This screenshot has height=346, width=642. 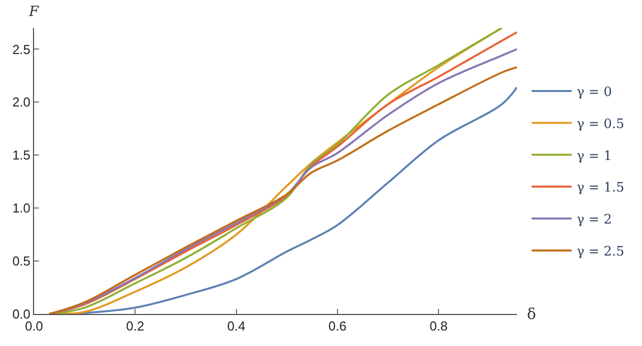 I want to click on legend-label: γ = 1.5, so click(x=600, y=188).